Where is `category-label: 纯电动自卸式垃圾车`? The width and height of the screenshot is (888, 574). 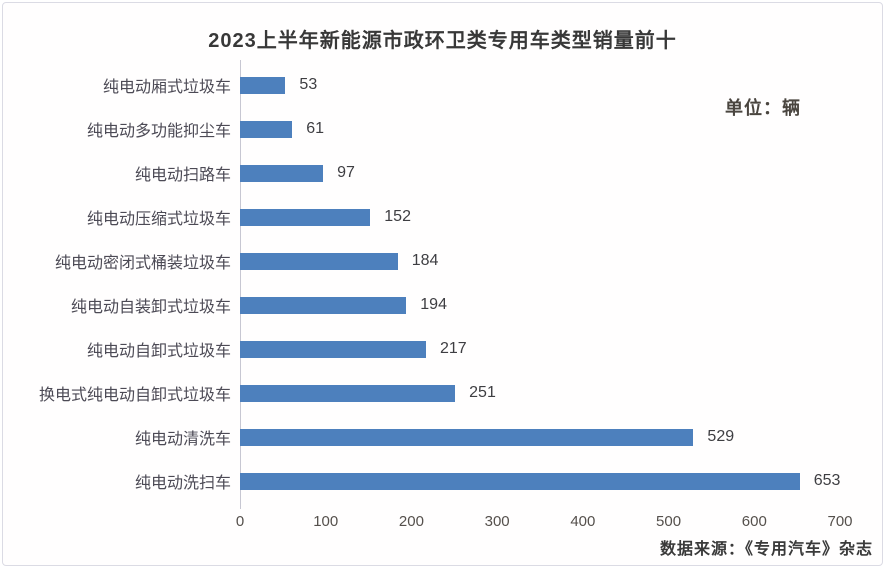
category-label: 纯电动自卸式垃圾车 is located at coordinates (158, 351).